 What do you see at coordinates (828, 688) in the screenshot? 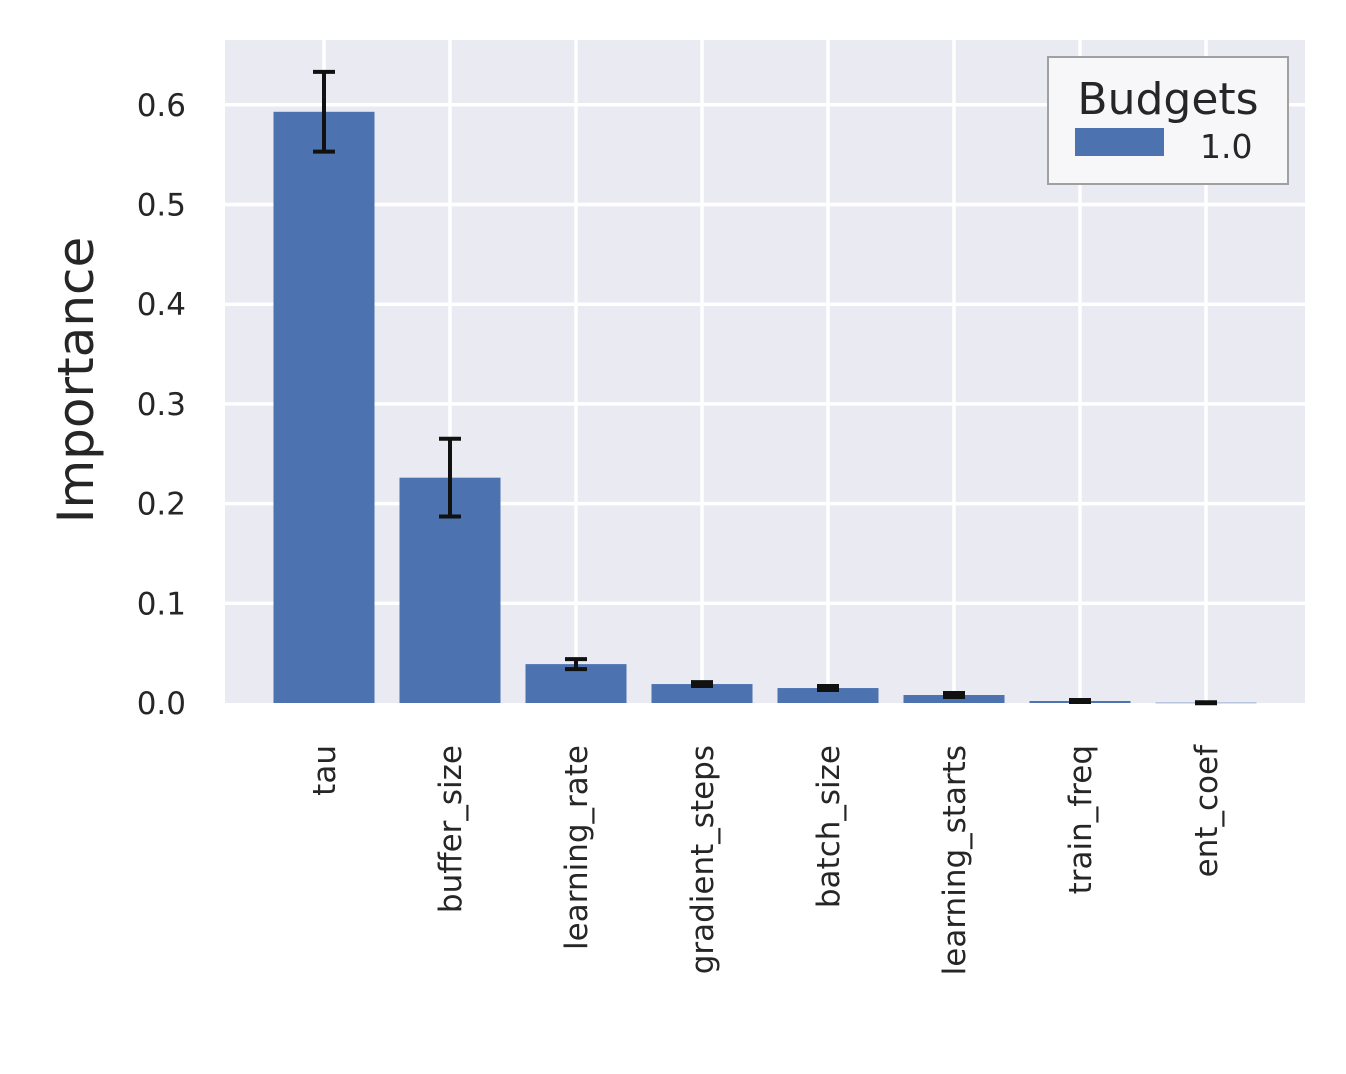
I see `error-bar-batch_size` at bounding box center [828, 688].